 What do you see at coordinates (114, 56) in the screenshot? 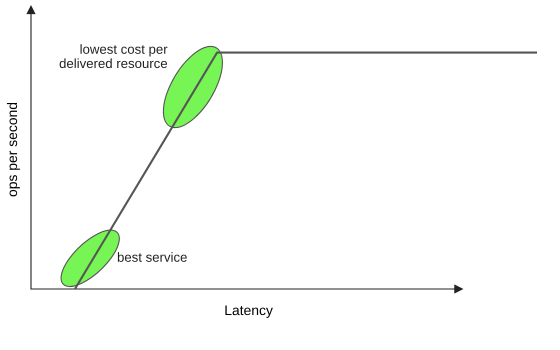
I see `annotation: lowest cost per delivered resource` at bounding box center [114, 56].